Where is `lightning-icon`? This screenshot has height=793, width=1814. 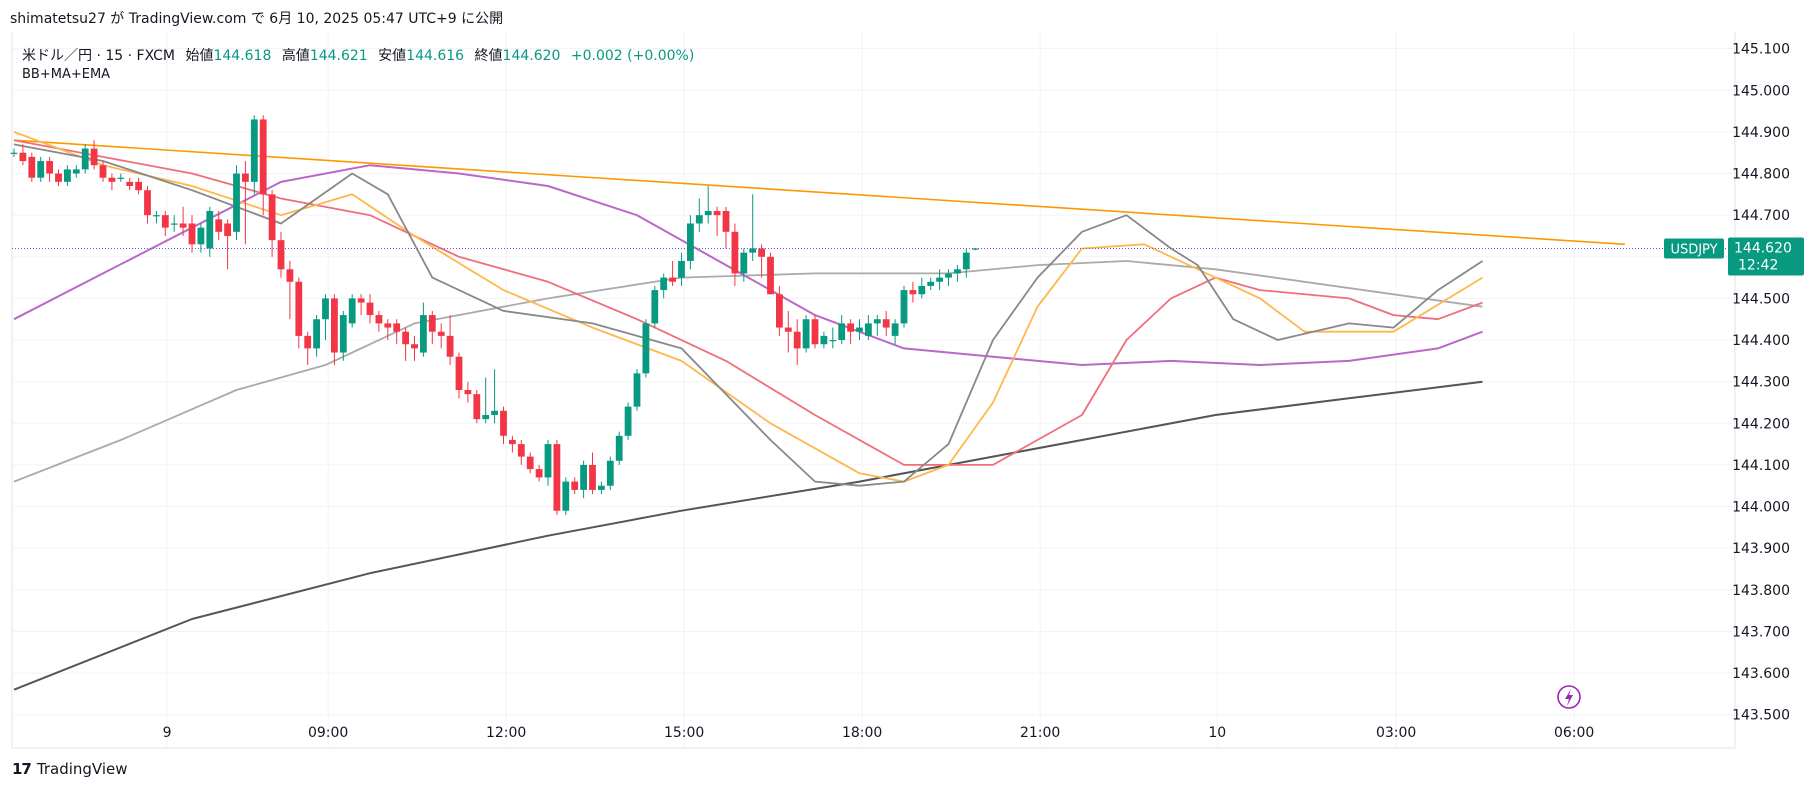
lightning-icon is located at coordinates (1569, 697).